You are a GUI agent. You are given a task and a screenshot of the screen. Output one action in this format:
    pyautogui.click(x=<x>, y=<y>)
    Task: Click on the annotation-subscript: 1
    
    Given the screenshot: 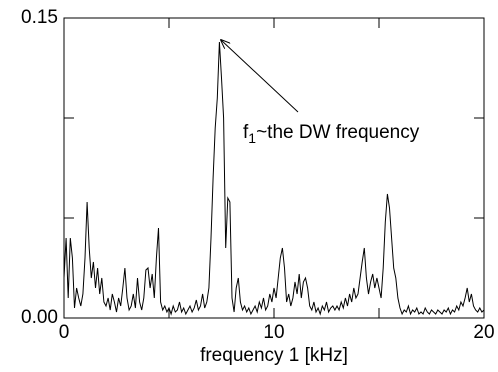 What is the action you would take?
    pyautogui.click(x=252, y=138)
    